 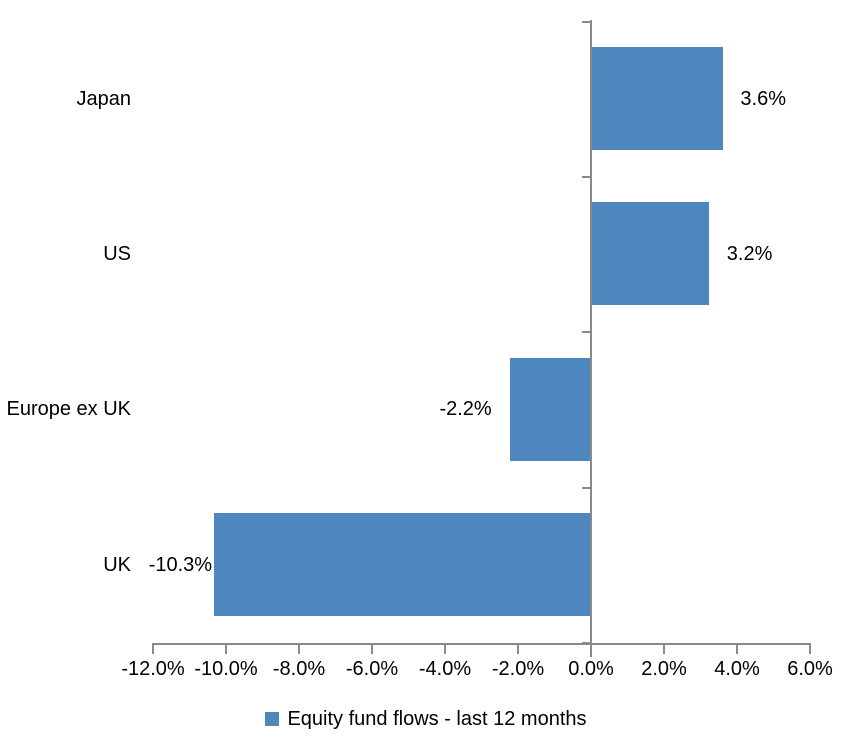 What do you see at coordinates (591, 338) in the screenshot?
I see `y-axis-line` at bounding box center [591, 338].